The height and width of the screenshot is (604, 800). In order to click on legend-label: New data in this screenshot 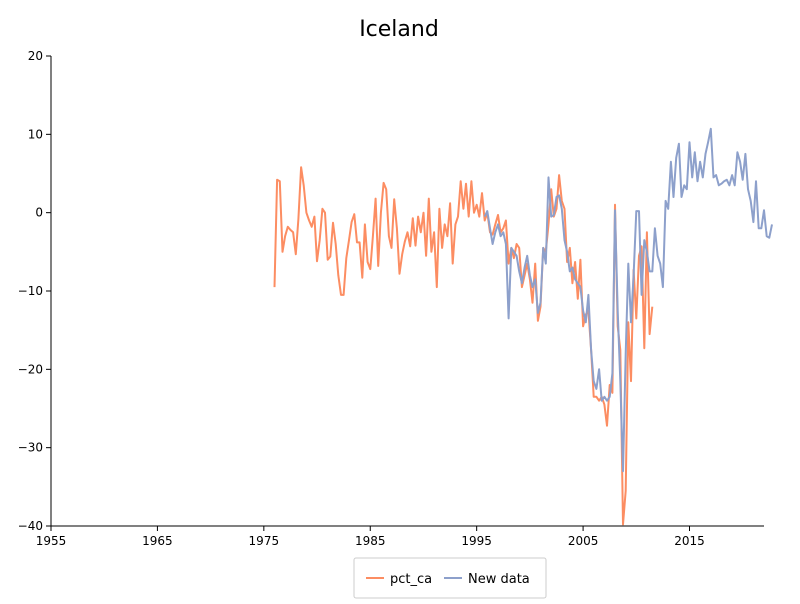, I will do `click(499, 579)`.